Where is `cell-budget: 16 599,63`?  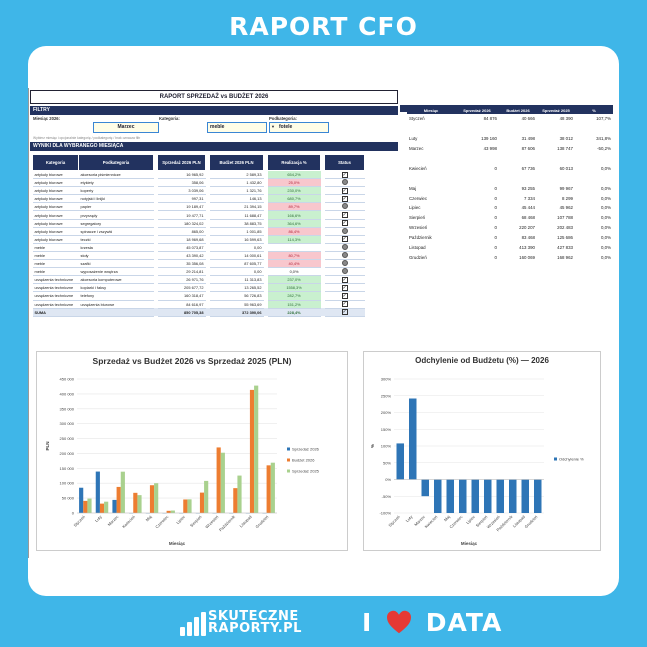
cell-budget: 16 599,63 is located at coordinates (236, 239).